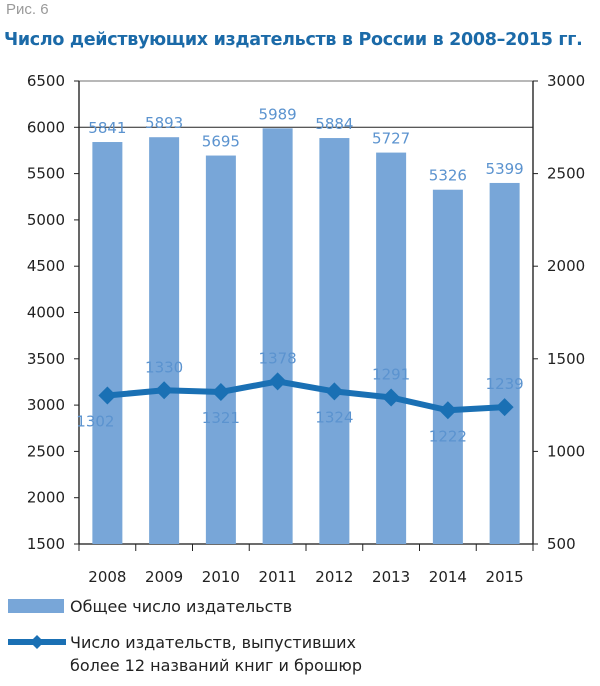  Describe the element at coordinates (220, 349) in the screenshot. I see `bar-2010` at that location.